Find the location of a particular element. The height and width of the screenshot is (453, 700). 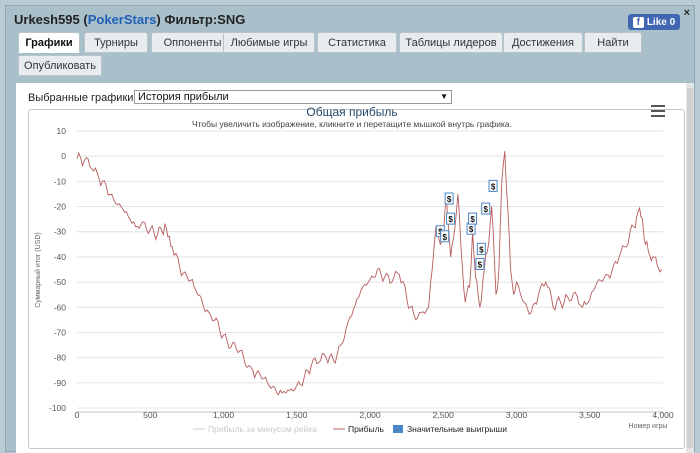

x-tick-label: 3,500 is located at coordinates (590, 415).